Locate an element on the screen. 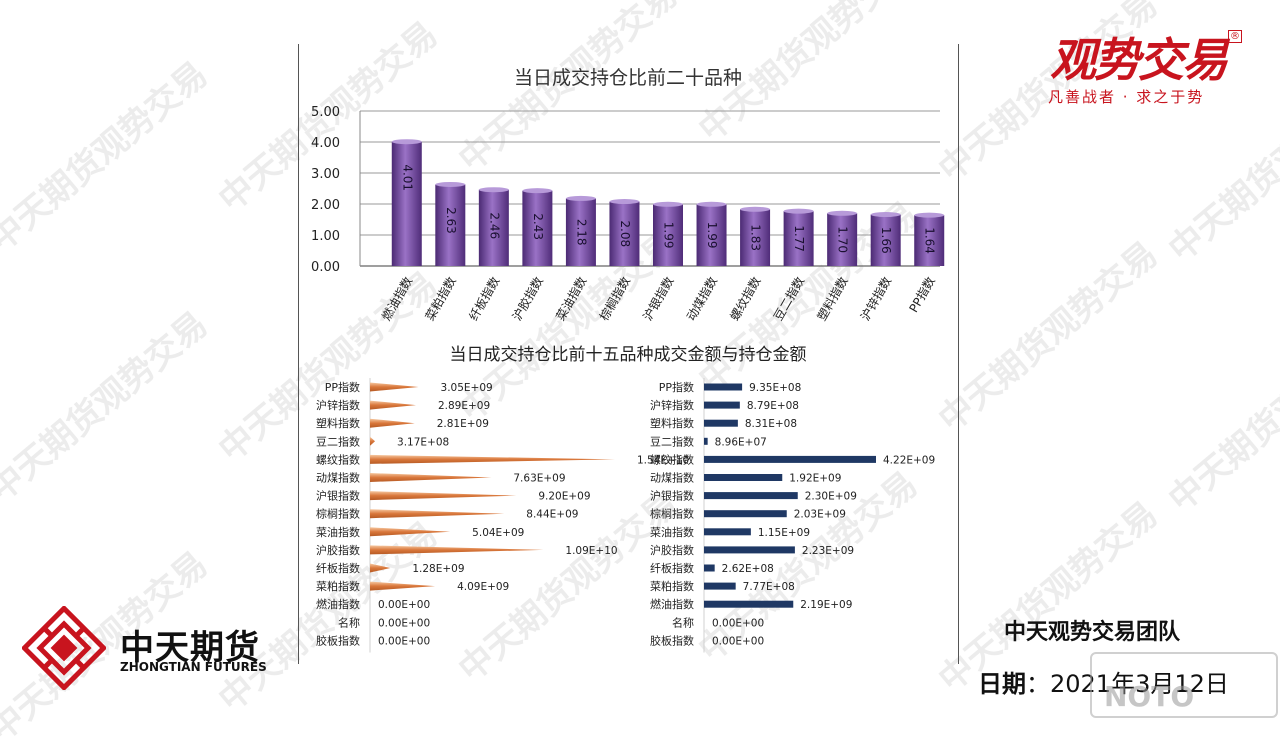 The width and height of the screenshot is (1280, 751). data-label: 1.83 is located at coordinates (756, 237).